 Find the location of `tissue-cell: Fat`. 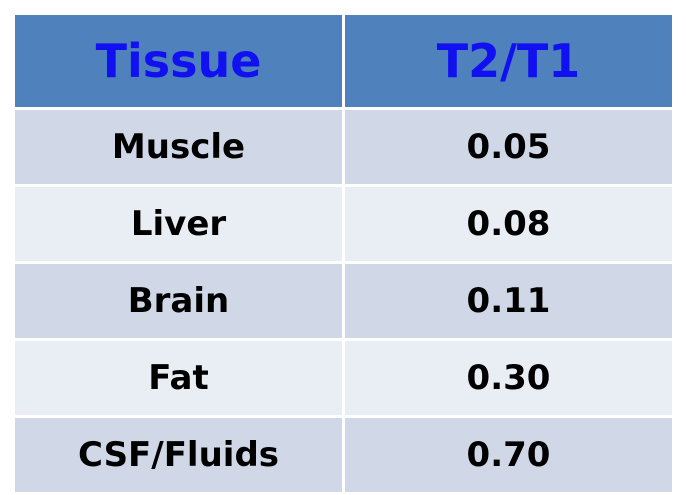

tissue-cell: Fat is located at coordinates (178, 378).